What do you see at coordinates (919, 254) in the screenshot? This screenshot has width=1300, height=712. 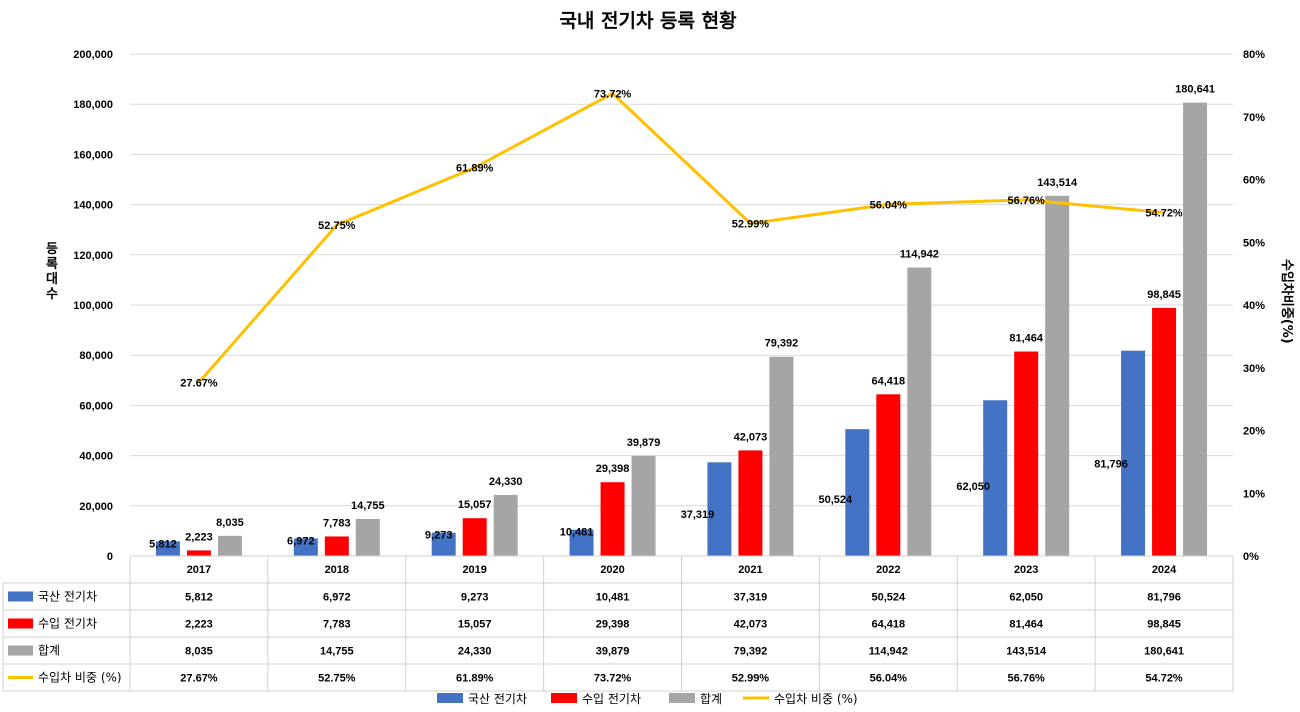 I see `bar-data-label: 114,942` at bounding box center [919, 254].